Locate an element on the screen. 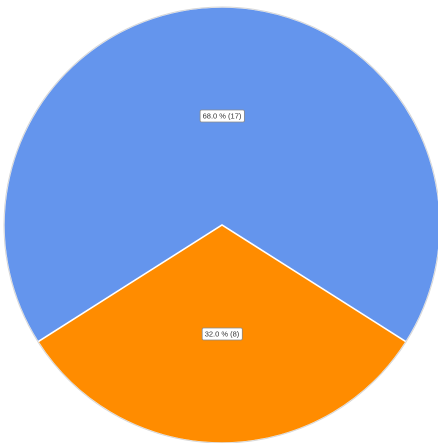  slice-label-text-0: 68.0 % (17) is located at coordinates (222, 116).